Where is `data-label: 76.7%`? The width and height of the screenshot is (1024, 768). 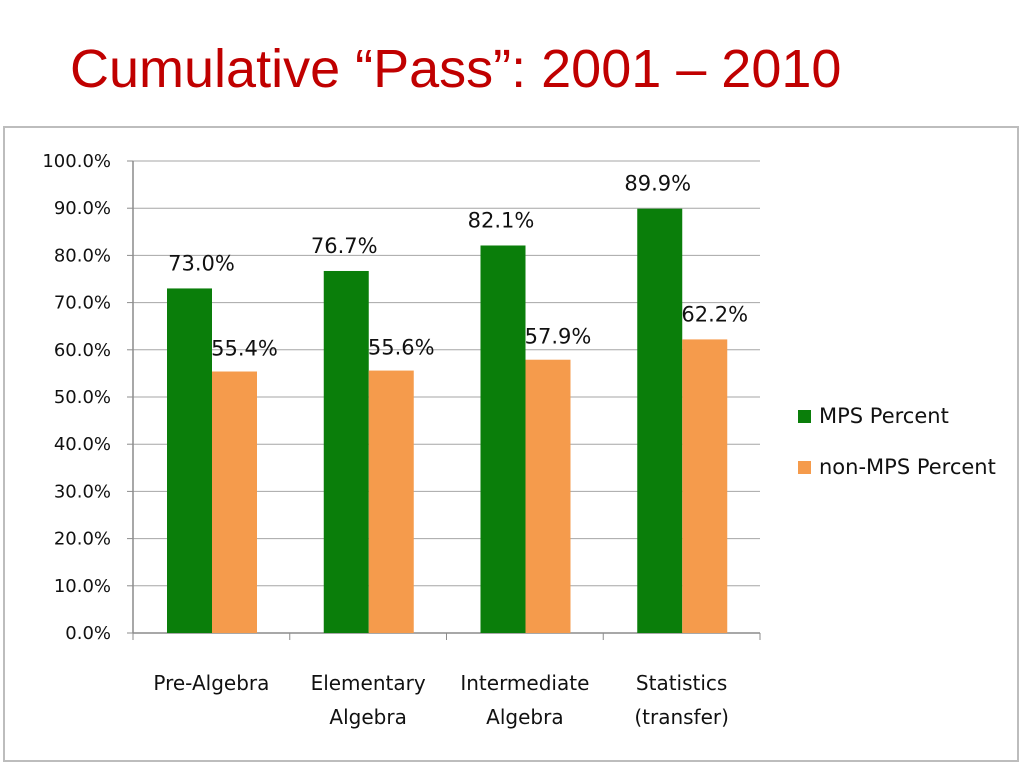
data-label: 76.7% is located at coordinates (344, 246).